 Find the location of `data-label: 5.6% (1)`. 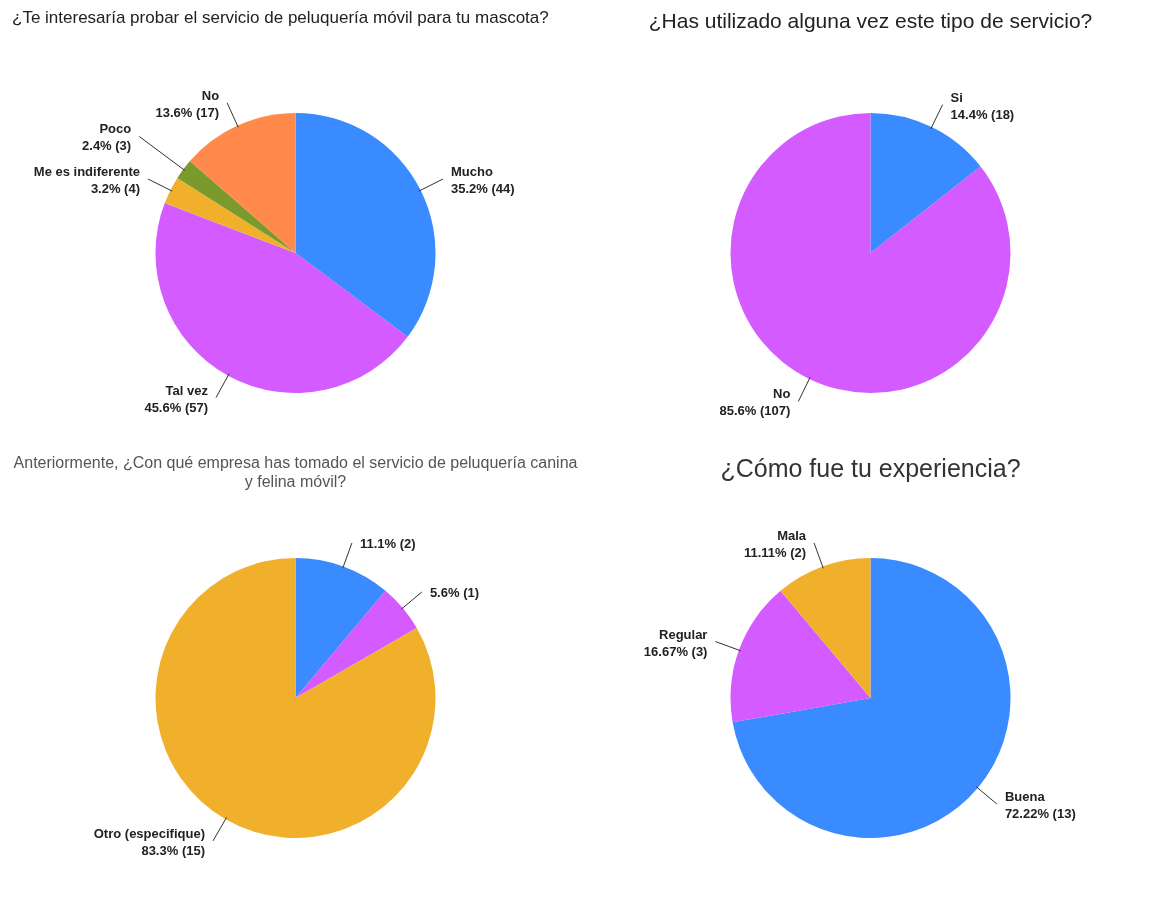

data-label: 5.6% (1) is located at coordinates (454, 592).